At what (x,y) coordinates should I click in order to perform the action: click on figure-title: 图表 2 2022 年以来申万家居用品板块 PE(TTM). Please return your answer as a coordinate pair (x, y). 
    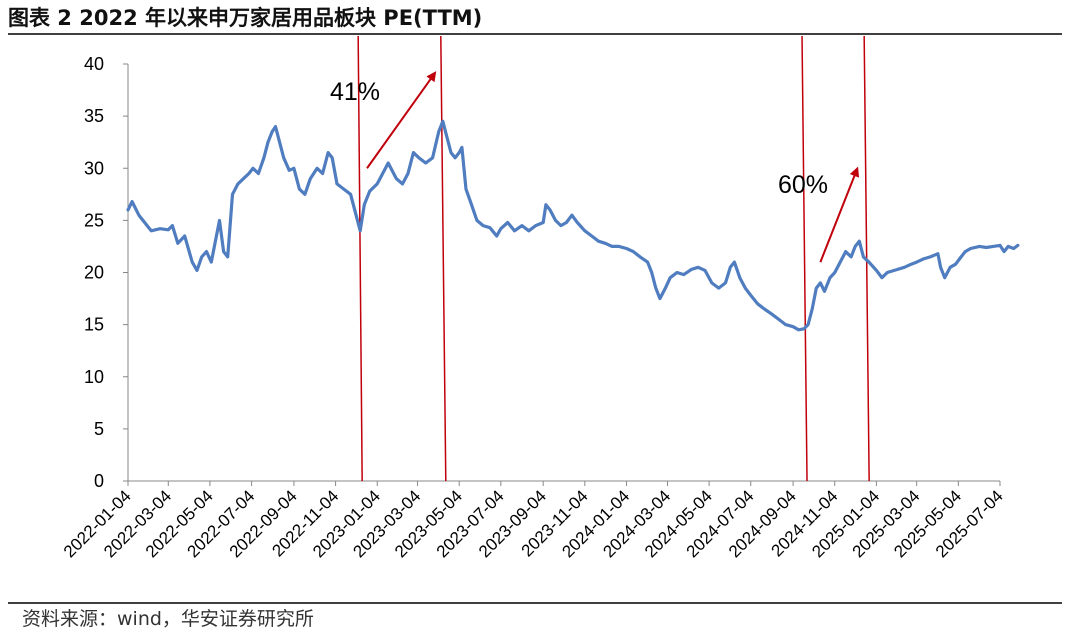
    Looking at the image, I should click on (245, 18).